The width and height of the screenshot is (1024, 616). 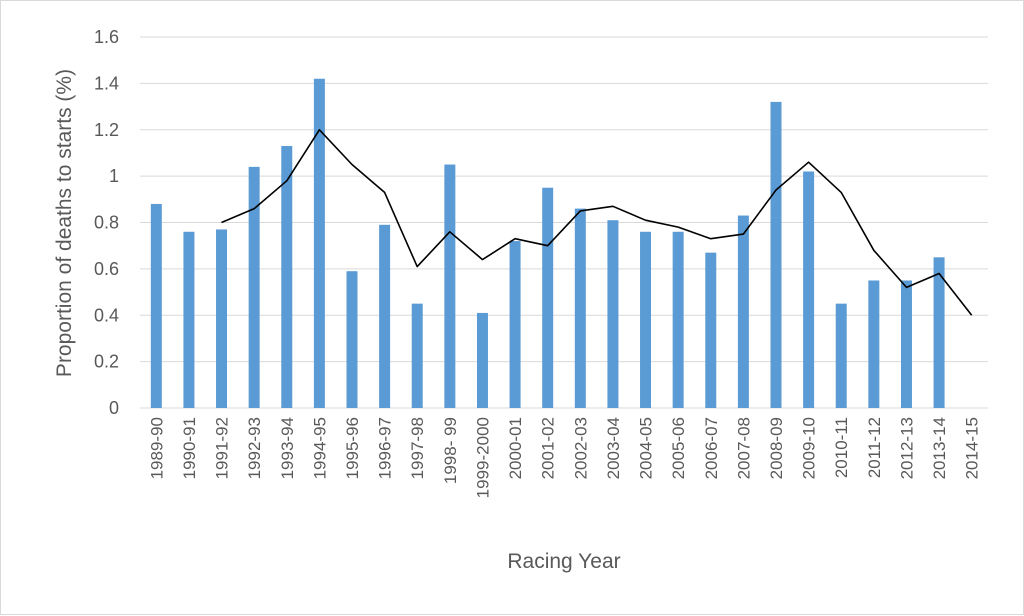 I want to click on x-tick-label: 2009-10, so click(x=809, y=448).